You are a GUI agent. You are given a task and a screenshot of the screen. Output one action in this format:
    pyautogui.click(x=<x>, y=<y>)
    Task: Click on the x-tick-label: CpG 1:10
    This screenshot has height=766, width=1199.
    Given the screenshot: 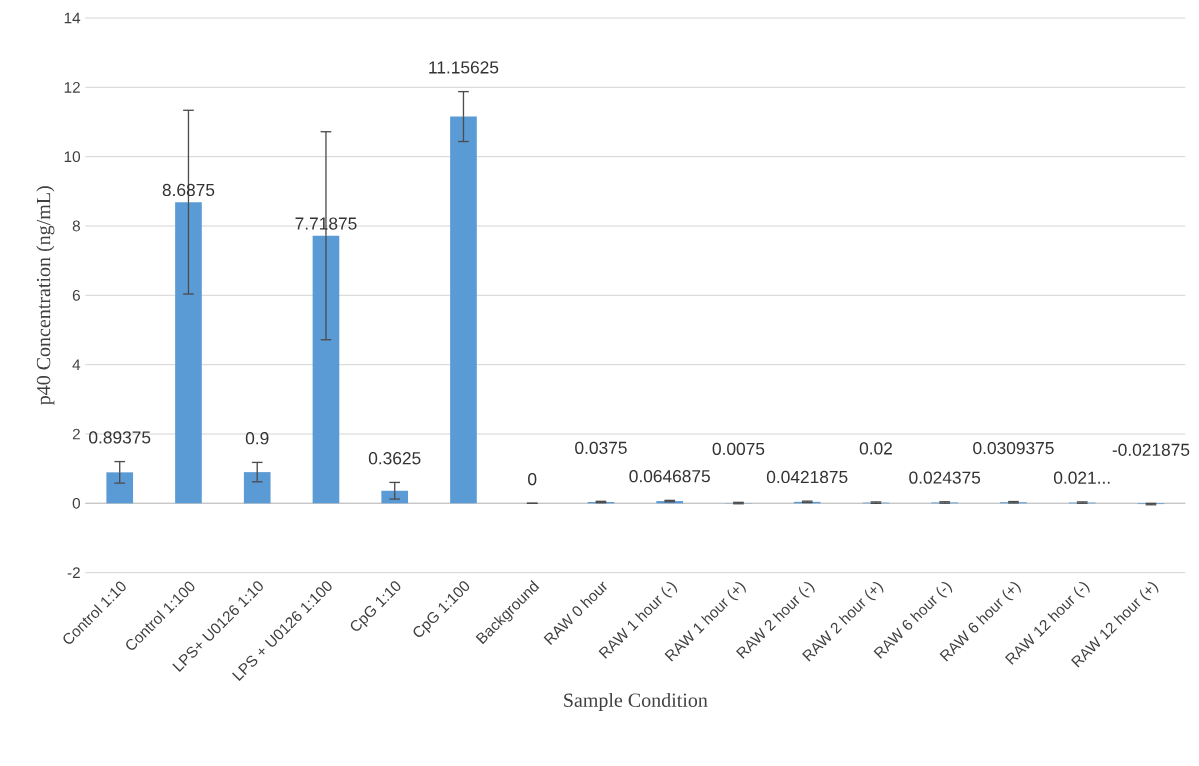 What is the action you would take?
    pyautogui.click(x=375, y=606)
    